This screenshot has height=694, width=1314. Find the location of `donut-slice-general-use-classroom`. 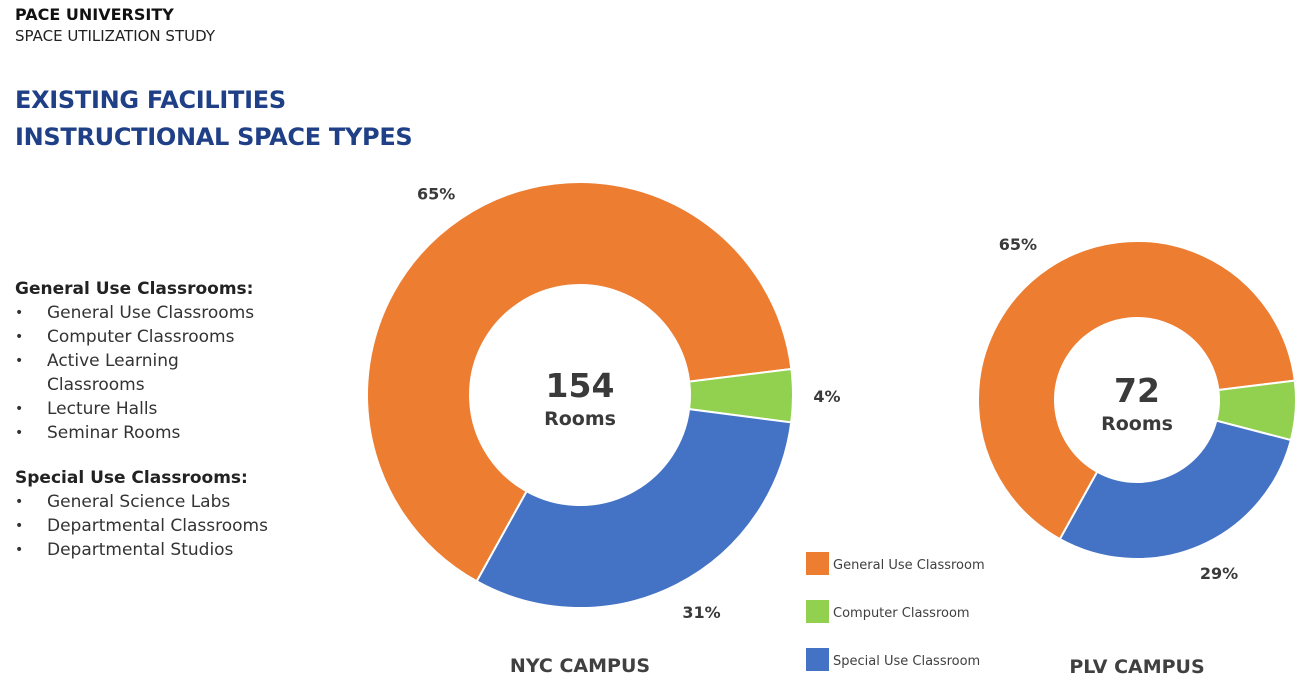

donut-slice-general-use-classroom is located at coordinates (1136, 390).